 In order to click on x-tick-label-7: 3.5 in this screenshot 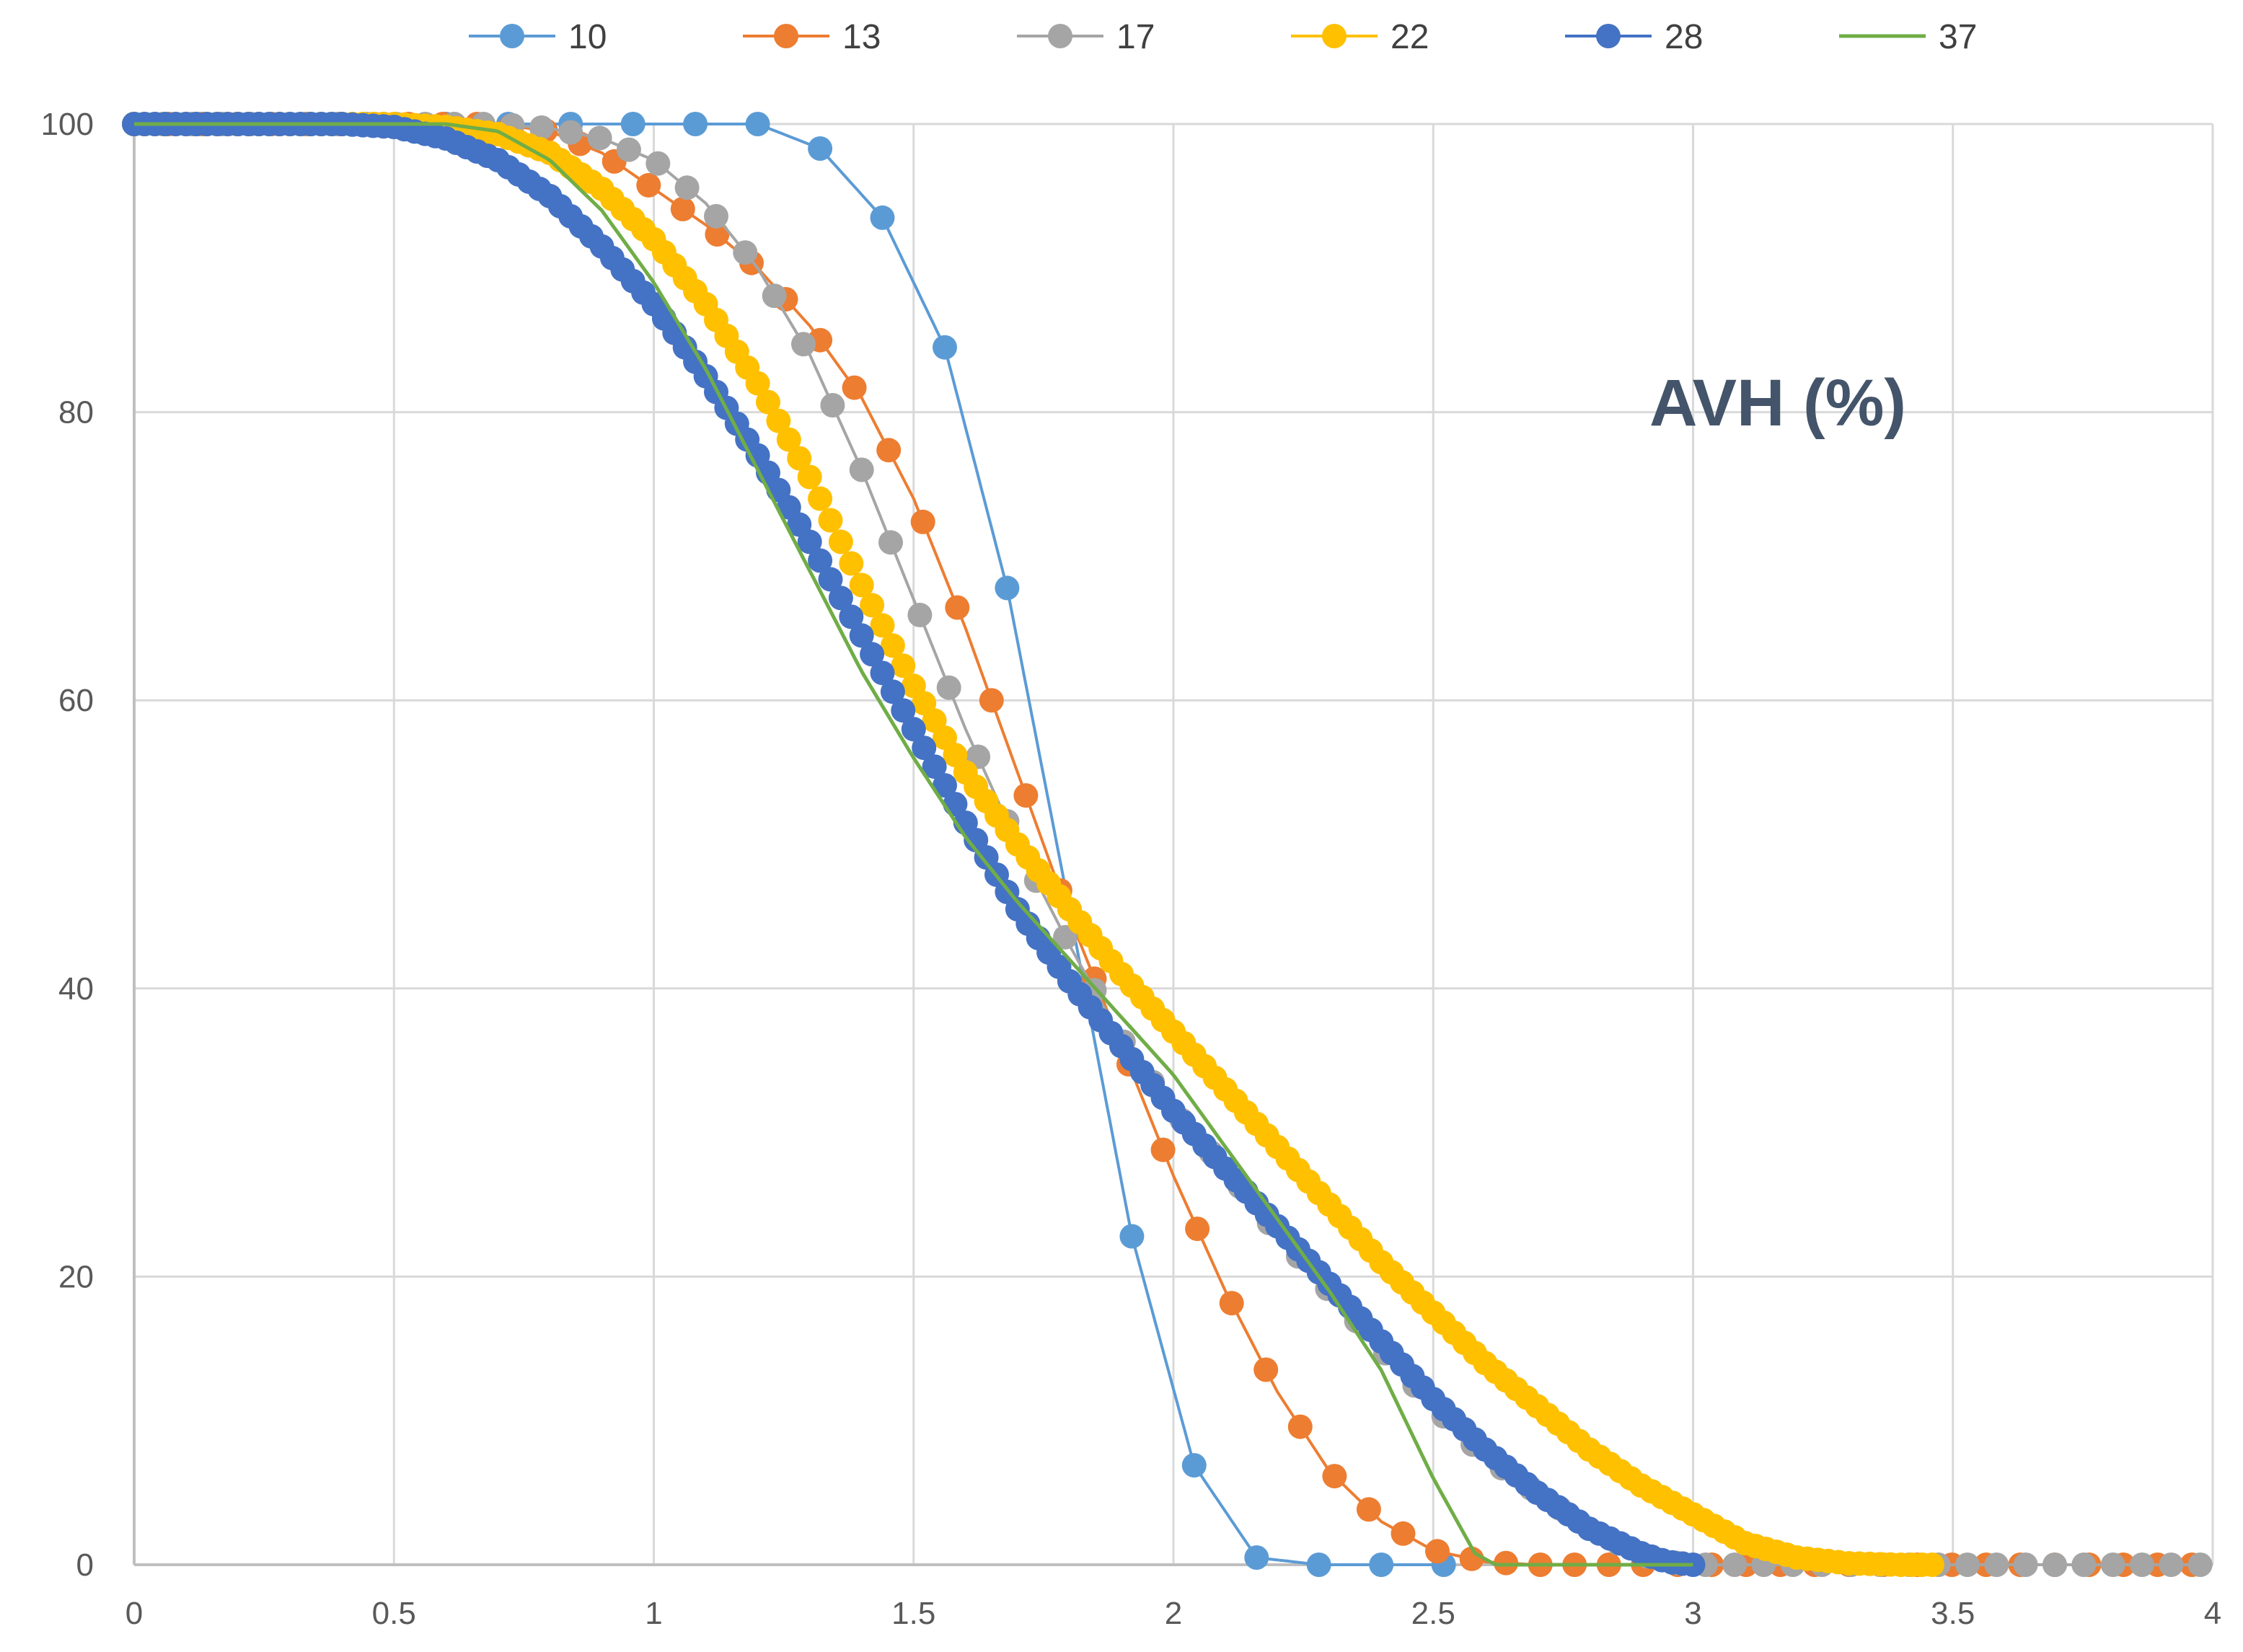, I will do `click(1953, 1613)`.